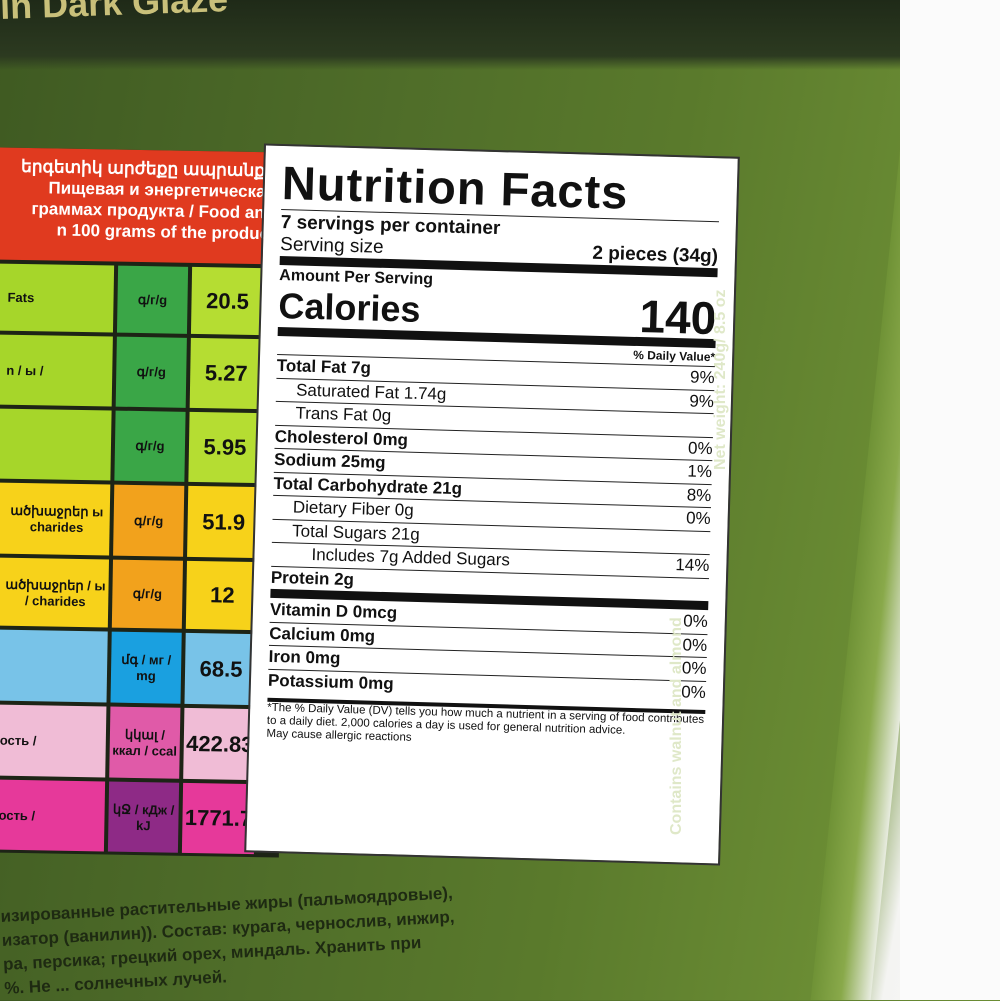  Describe the element at coordinates (655, 255) in the screenshot. I see `serving-value: 2 pieces (34g)` at that location.